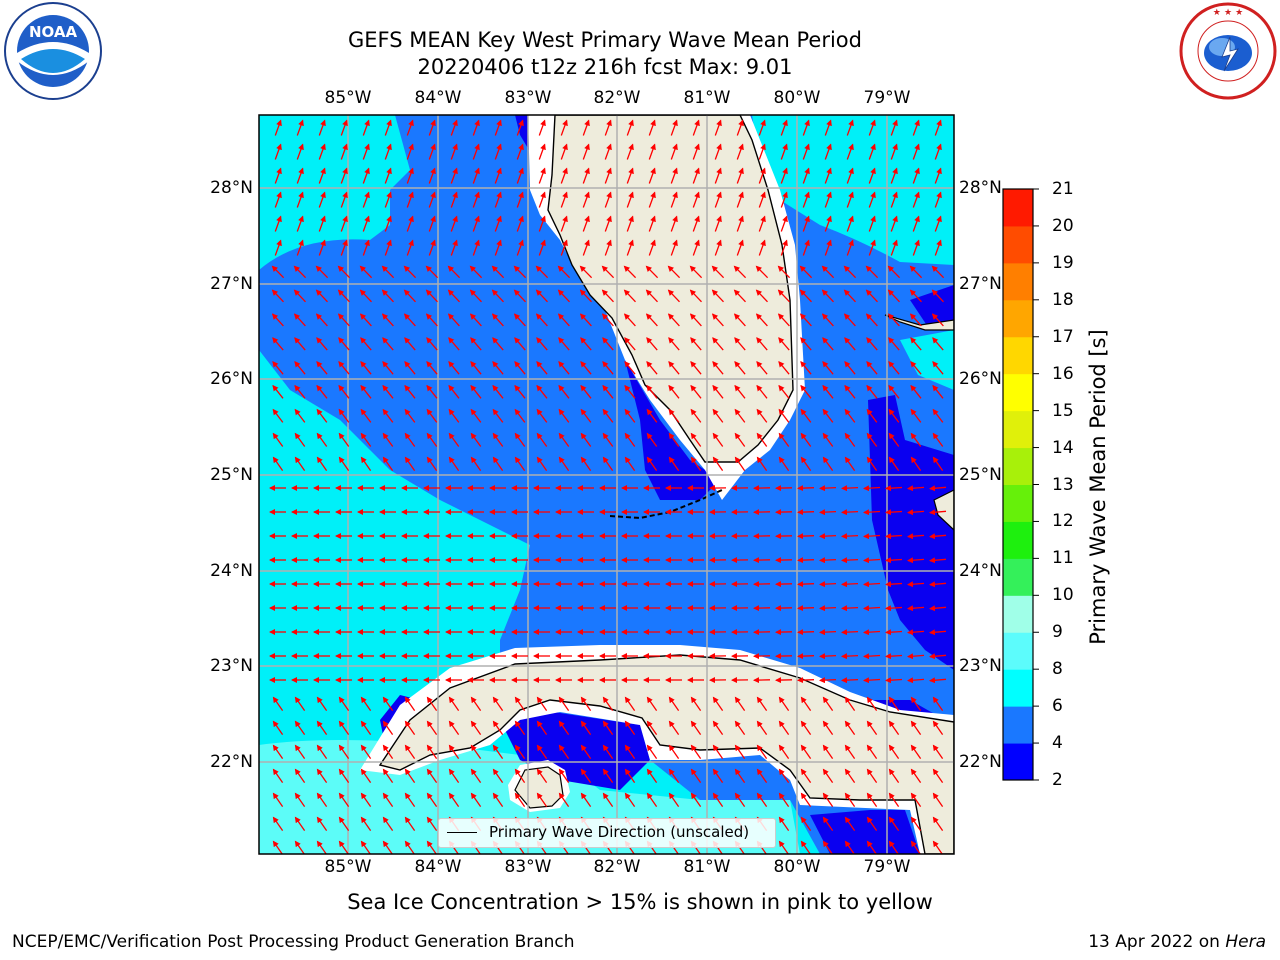  Describe the element at coordinates (1063, 262) in the screenshot. I see `colorbar-tick-label: 19` at that location.